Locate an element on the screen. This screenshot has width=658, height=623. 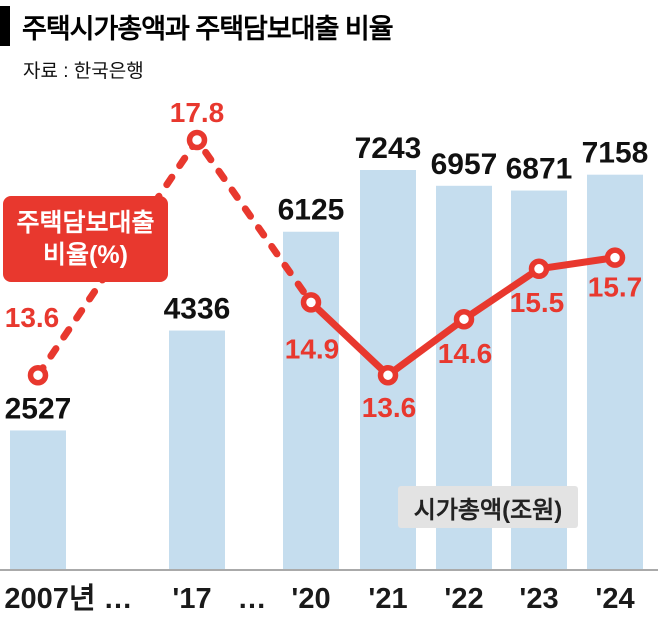
line-series-label-box: 주택담보대출 비율(%) is located at coordinates (85, 239).